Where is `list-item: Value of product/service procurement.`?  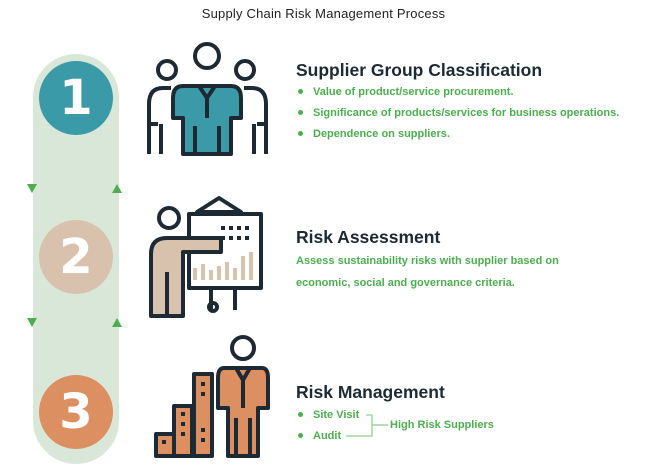
list-item: Value of product/service procurement. is located at coordinates (457, 92).